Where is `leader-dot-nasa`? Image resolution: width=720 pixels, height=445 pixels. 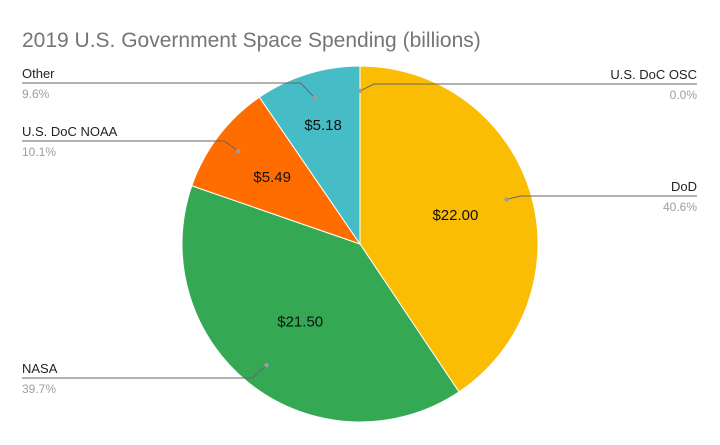 leader-dot-nasa is located at coordinates (266, 365).